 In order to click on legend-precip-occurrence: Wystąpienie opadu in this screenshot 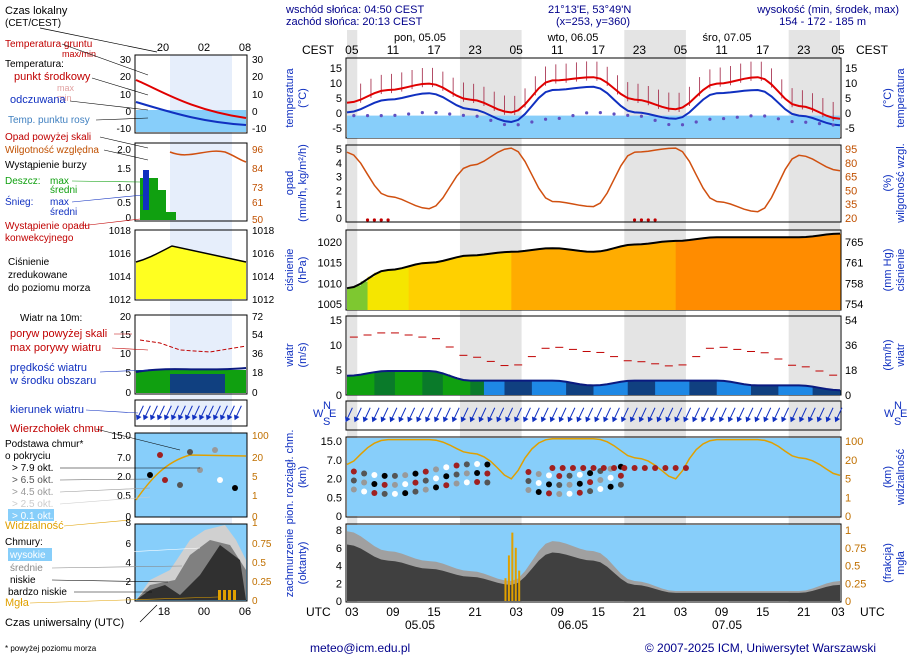, I will do `click(47, 226)`.